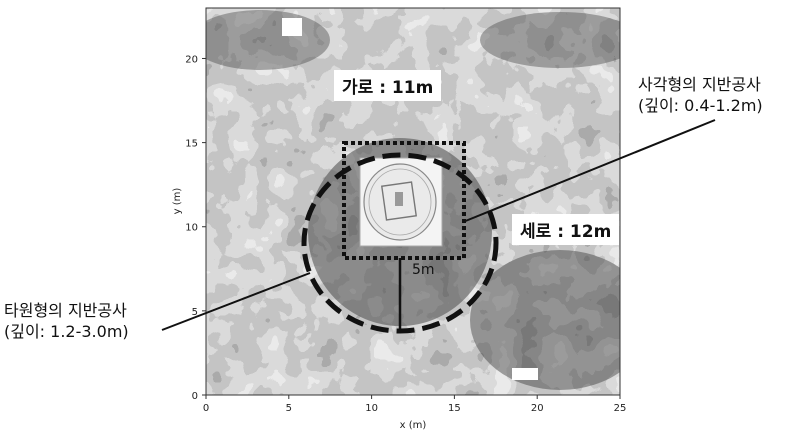 This screenshot has width=805, height=436. Describe the element at coordinates (415, 404) in the screenshot. I see `x-ticks: 0 5 10 15 20 25` at that location.